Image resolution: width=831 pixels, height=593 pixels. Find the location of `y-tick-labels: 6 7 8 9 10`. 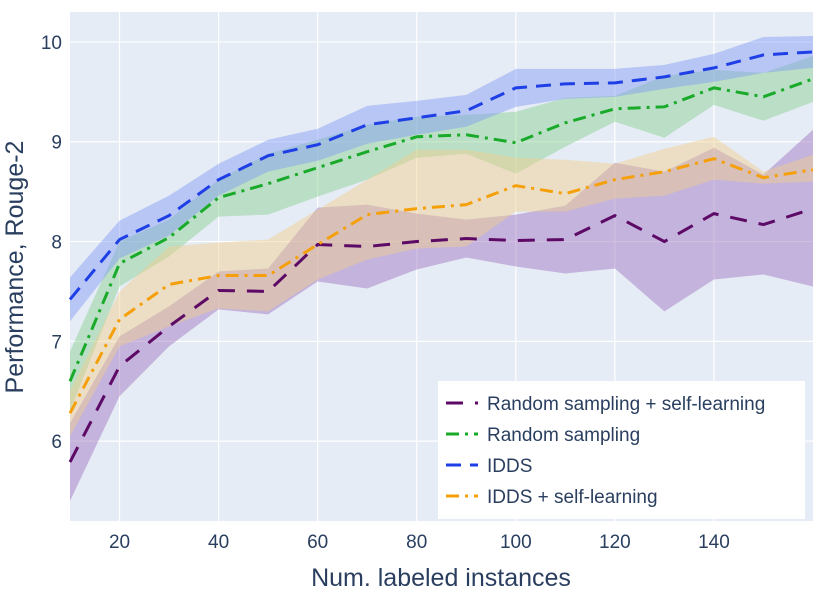

y-tick-labels: 6 7 8 9 10 is located at coordinates (51, 243).